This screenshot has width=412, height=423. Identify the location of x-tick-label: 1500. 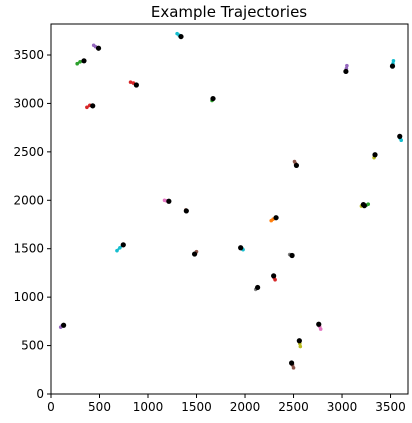
(196, 407).